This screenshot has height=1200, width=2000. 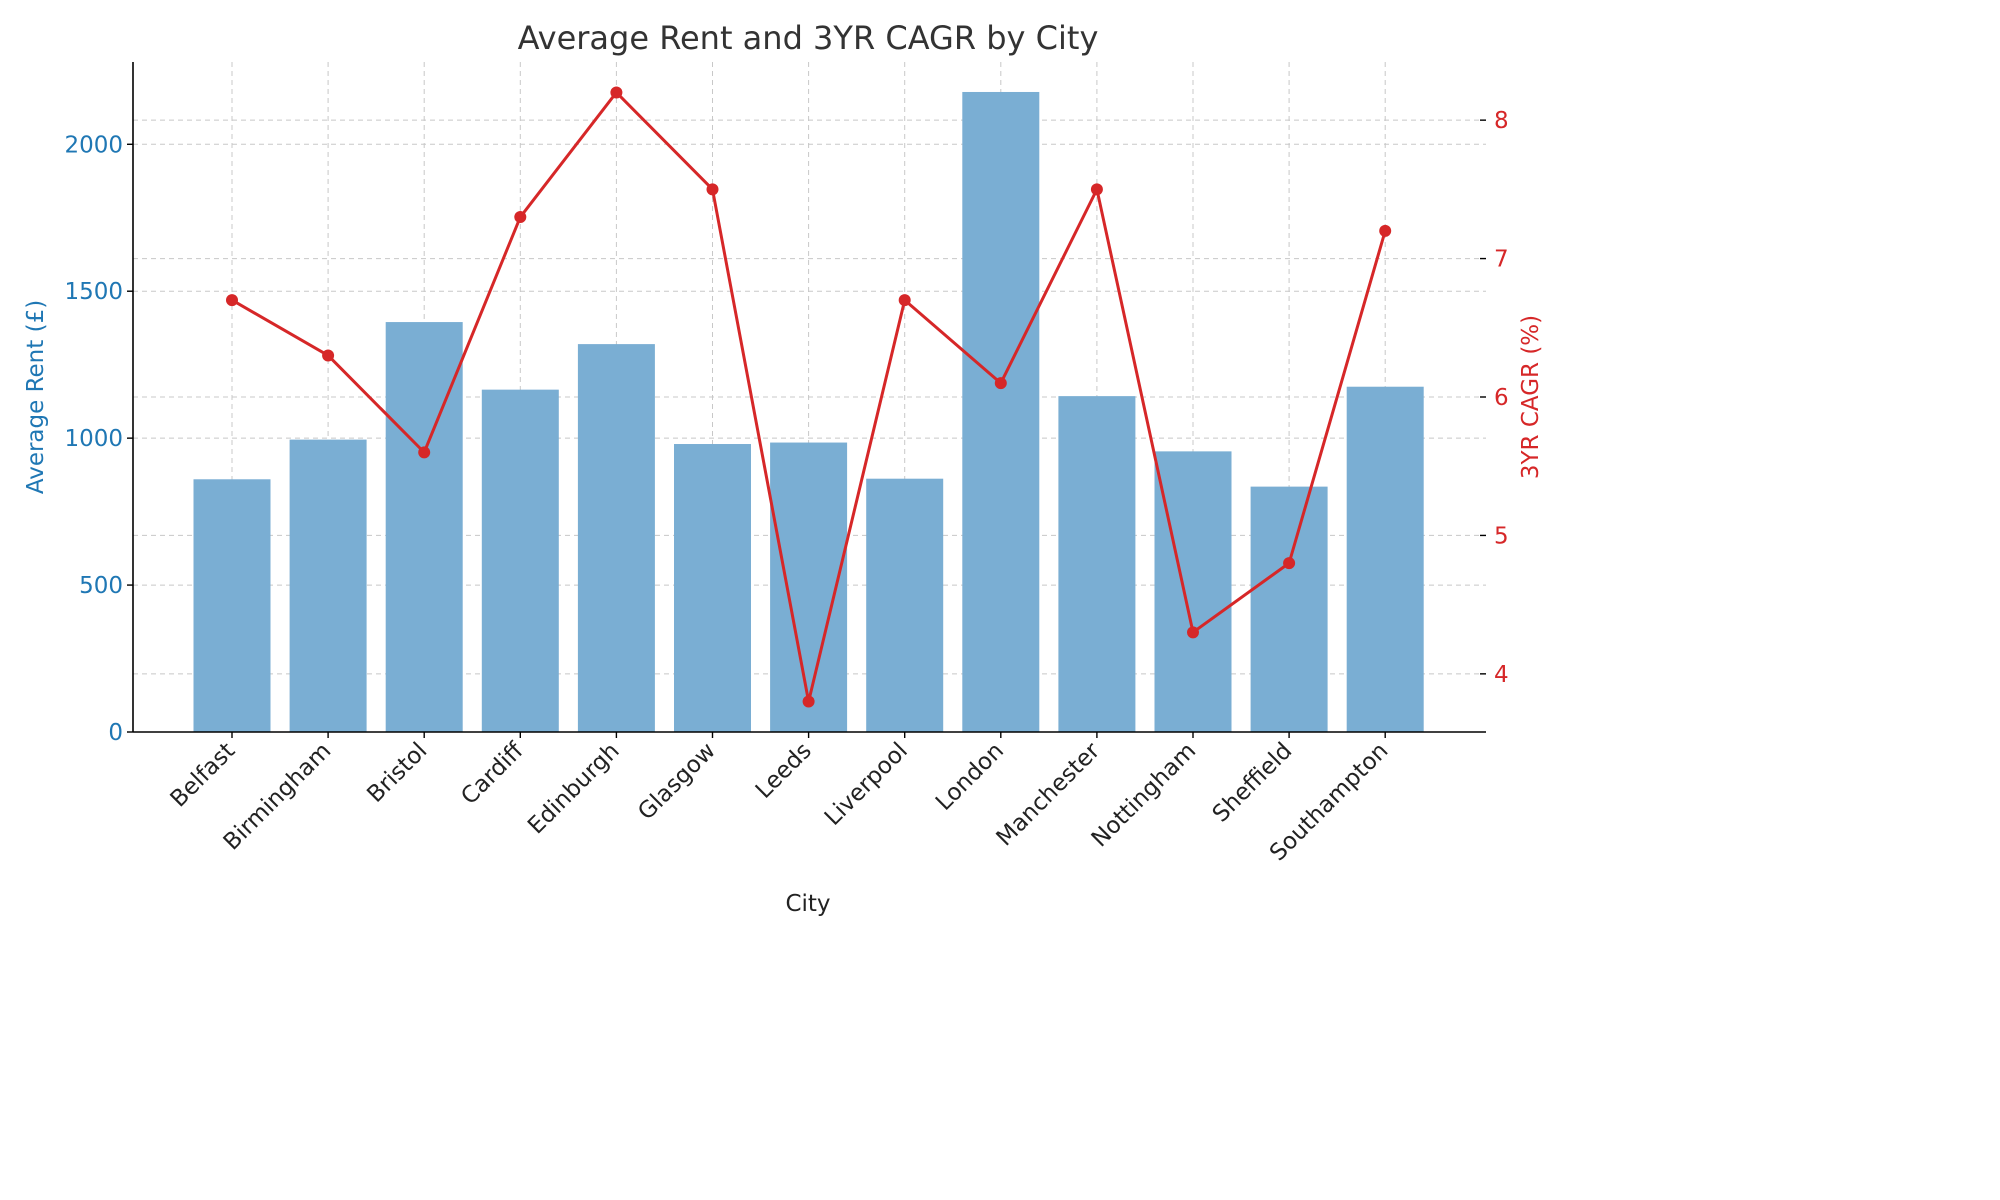 I want to click on x-tick-label: Leeds, so click(x=784, y=771).